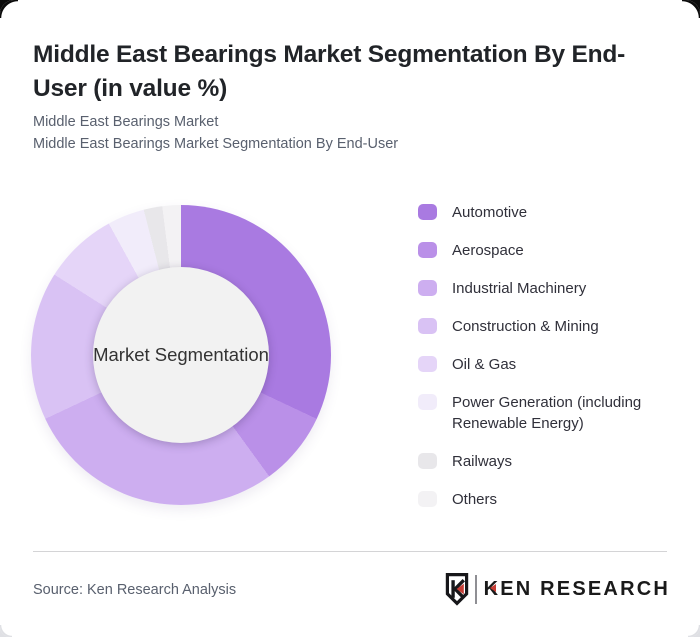  I want to click on logo-wordmark: KEN RESEARCH, so click(577, 589).